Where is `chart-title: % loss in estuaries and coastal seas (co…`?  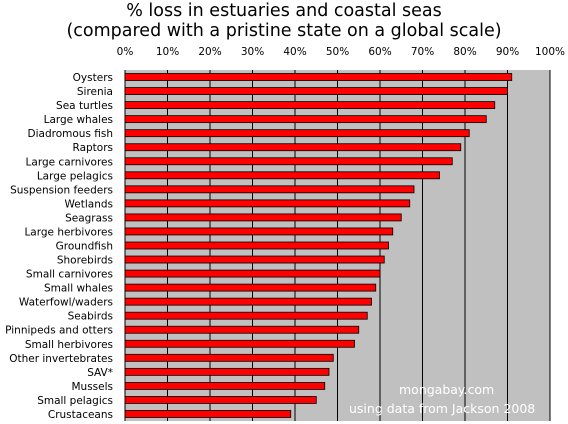 chart-title: % loss in estuaries and coastal seas (co… is located at coordinates (284, 21).